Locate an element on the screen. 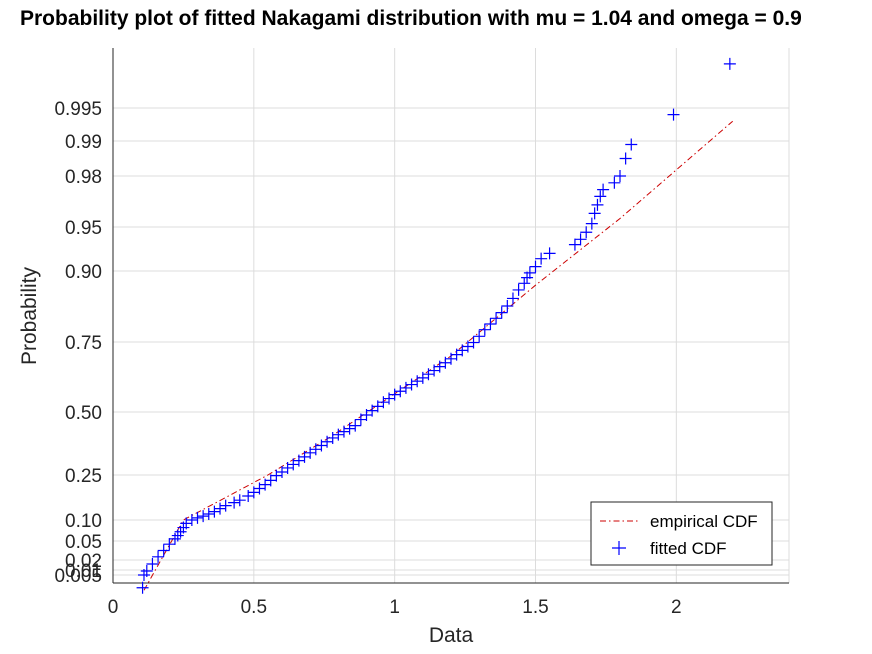 This screenshot has width=872, height=654. y-tick-label: 0.50 is located at coordinates (83, 413).